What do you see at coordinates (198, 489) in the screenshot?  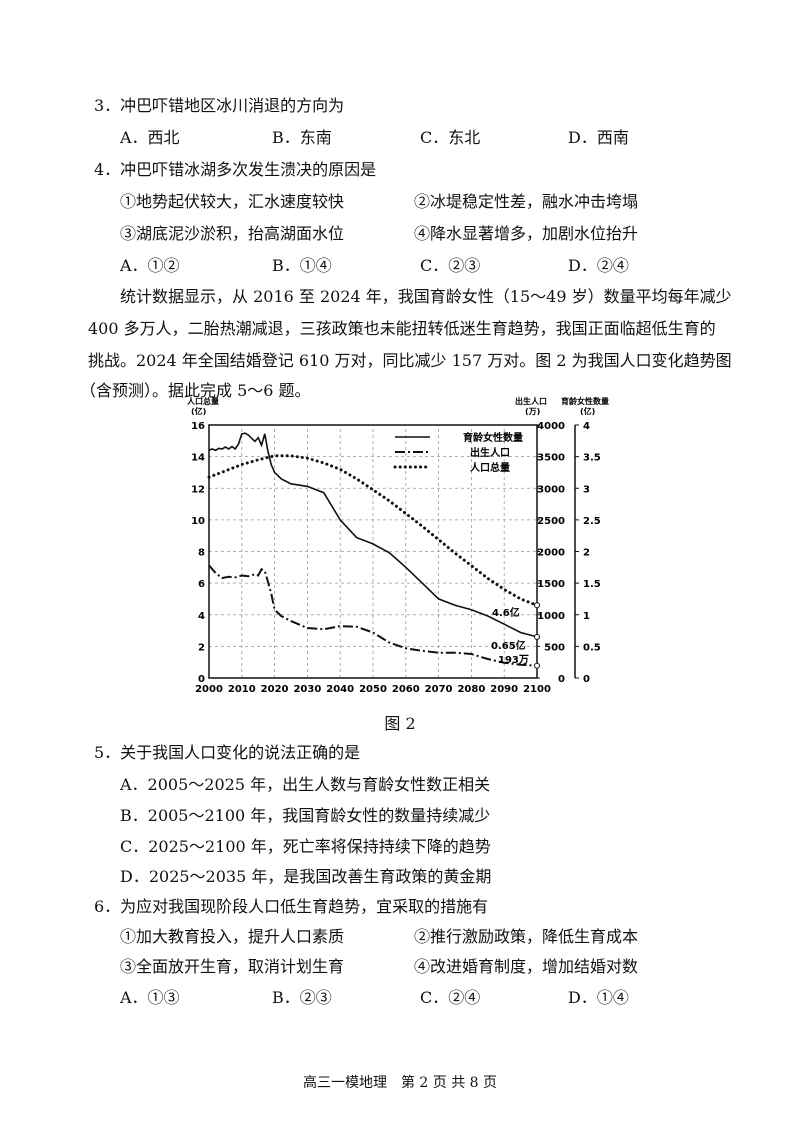 I see `left-axis-tick: 12` at bounding box center [198, 489].